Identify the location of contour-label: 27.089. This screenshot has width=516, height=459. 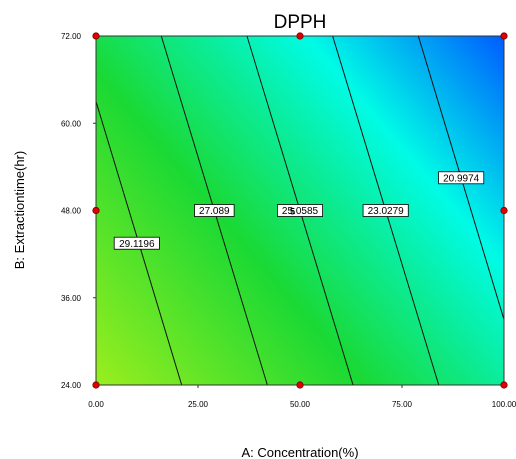
(214, 210).